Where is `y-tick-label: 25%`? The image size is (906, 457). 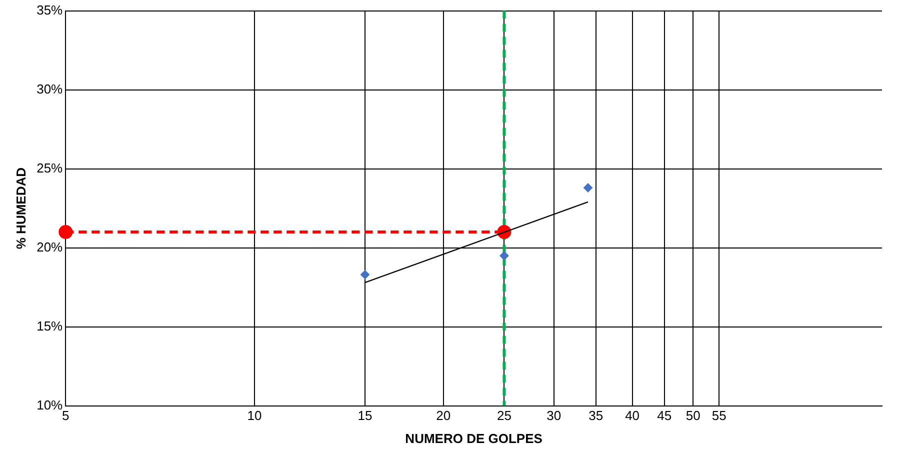
y-tick-label: 25% is located at coordinates (50, 168).